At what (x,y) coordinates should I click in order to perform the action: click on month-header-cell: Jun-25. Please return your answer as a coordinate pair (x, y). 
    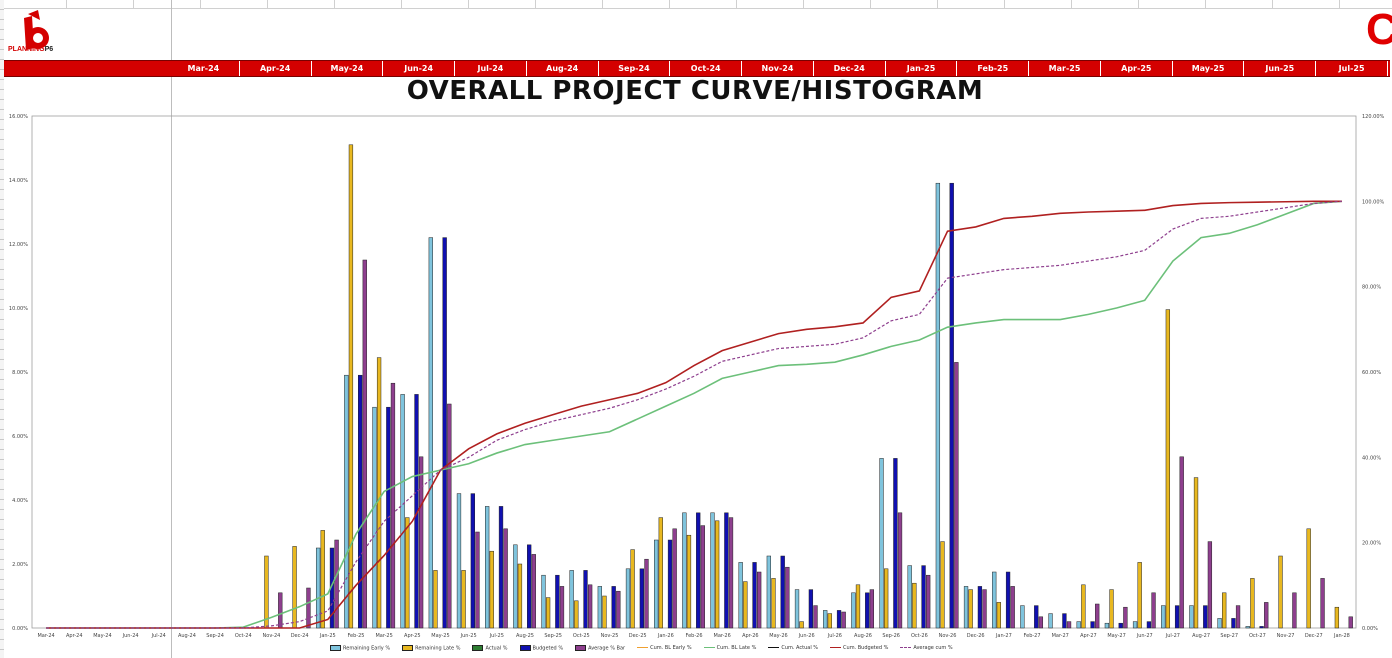
    Looking at the image, I should click on (1280, 68).